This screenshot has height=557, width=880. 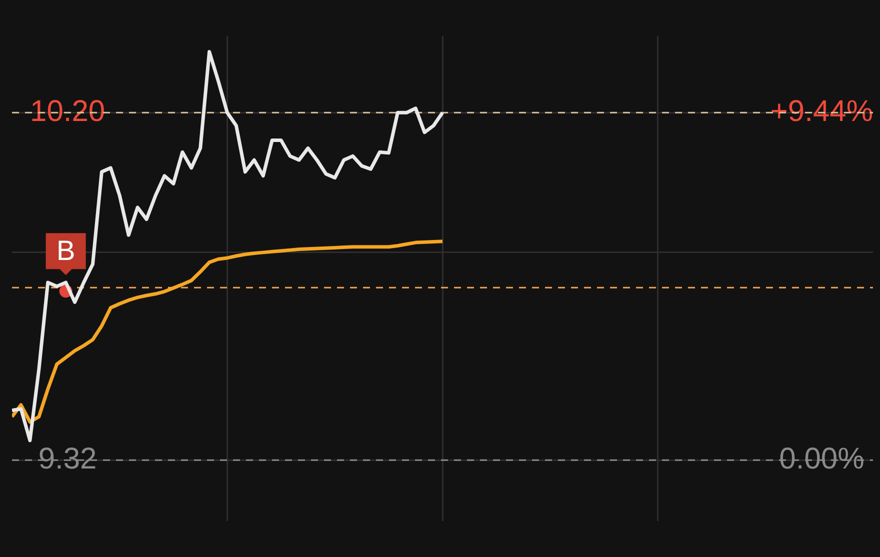 I want to click on data-label: B, so click(x=66, y=250).